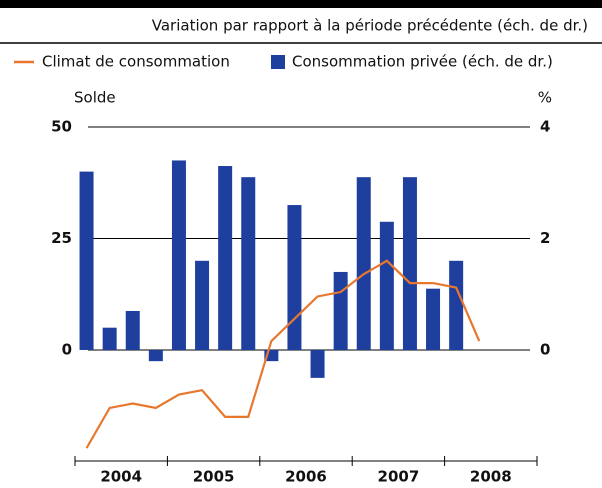 This screenshot has width=602, height=488. What do you see at coordinates (61, 238) in the screenshot?
I see `y-tick-label: 25` at bounding box center [61, 238].